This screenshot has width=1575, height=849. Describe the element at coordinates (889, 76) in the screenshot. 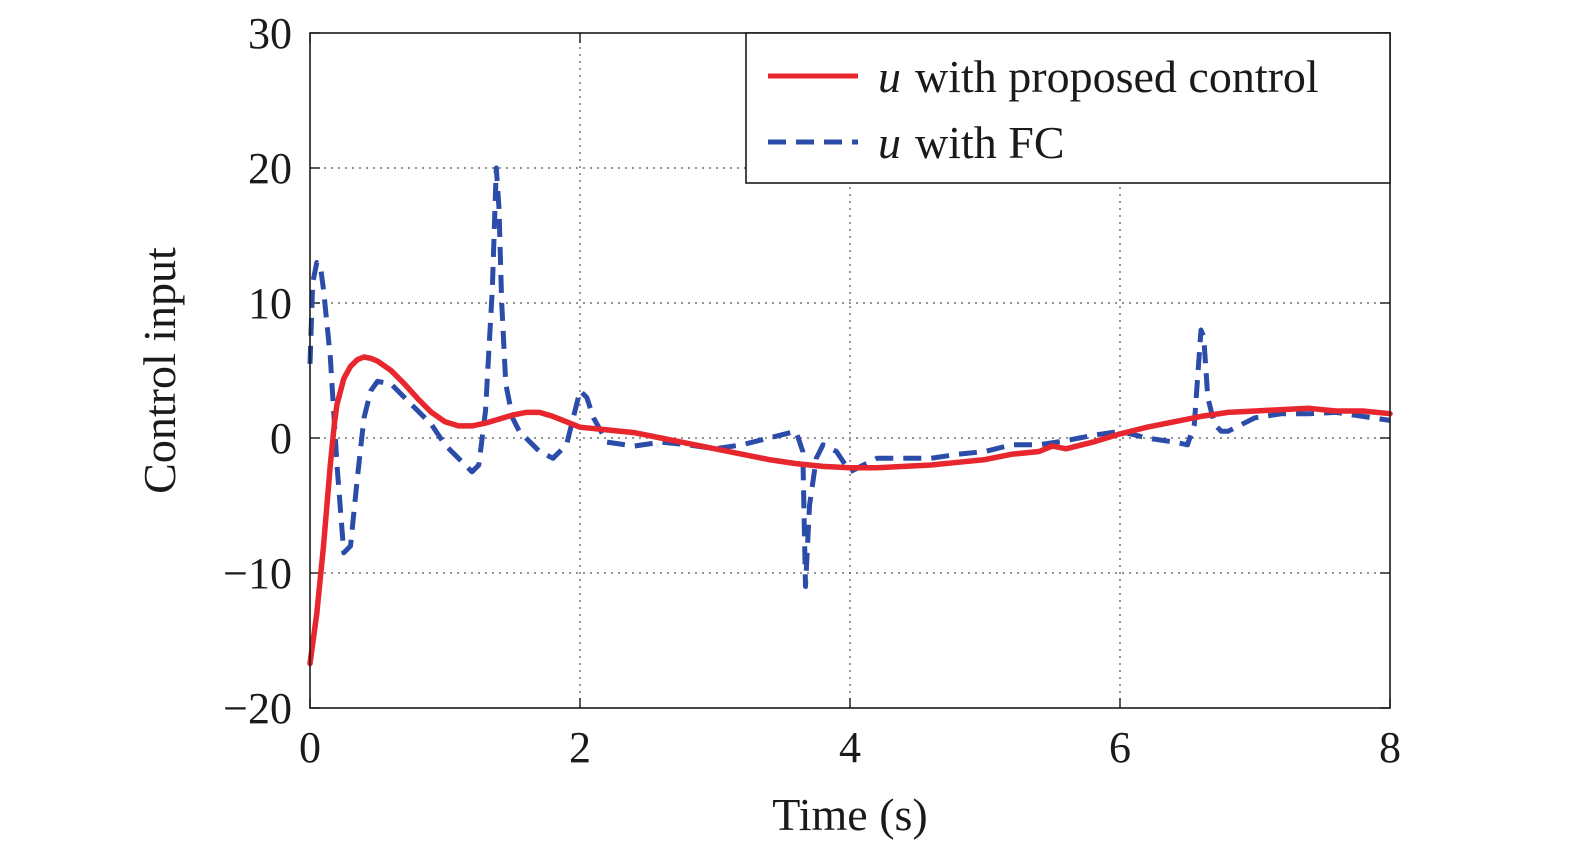

I see `legend-entry-proposed-var: u` at that location.